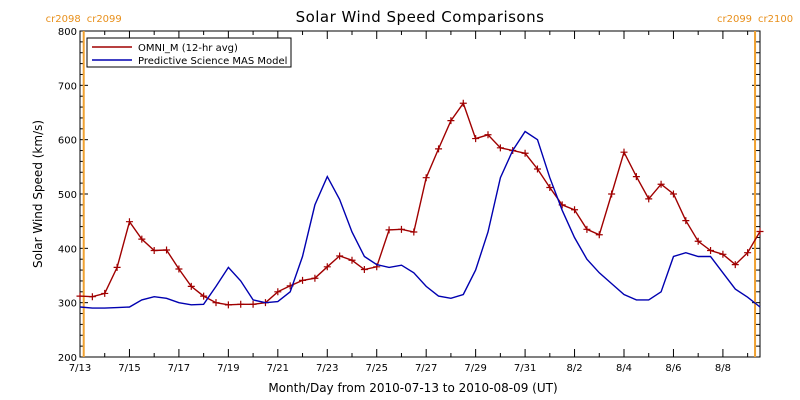 This screenshot has width=800, height=400. Describe the element at coordinates (80, 368) in the screenshot. I see `x-tick-label: 7/13` at that location.